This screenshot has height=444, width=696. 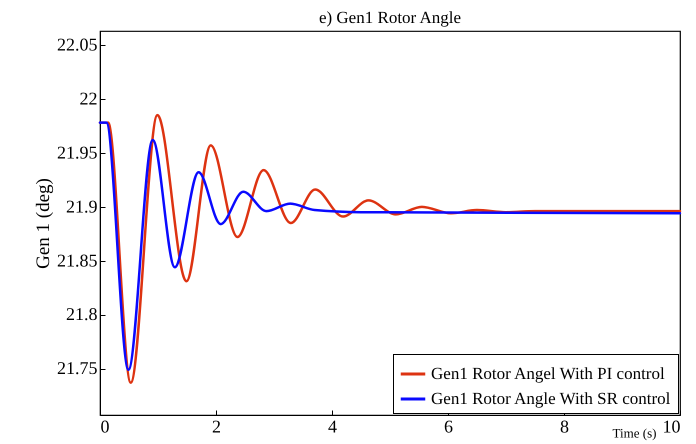 I want to click on y-axis-title: Gen 1 (deg), so click(x=43, y=223).